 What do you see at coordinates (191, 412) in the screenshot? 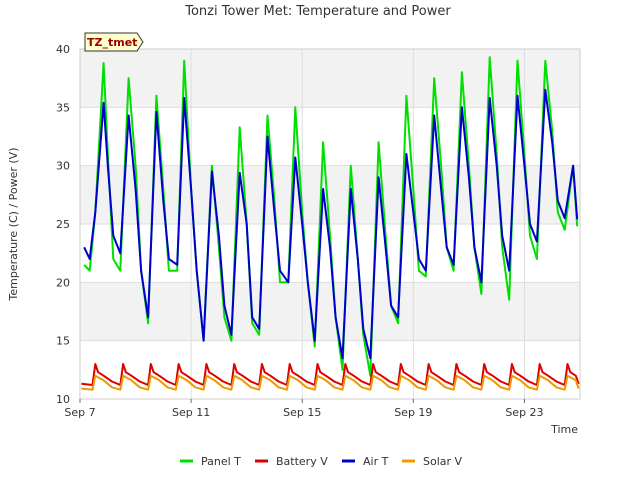
I see `x-tick-label: Sep 11` at bounding box center [191, 412].